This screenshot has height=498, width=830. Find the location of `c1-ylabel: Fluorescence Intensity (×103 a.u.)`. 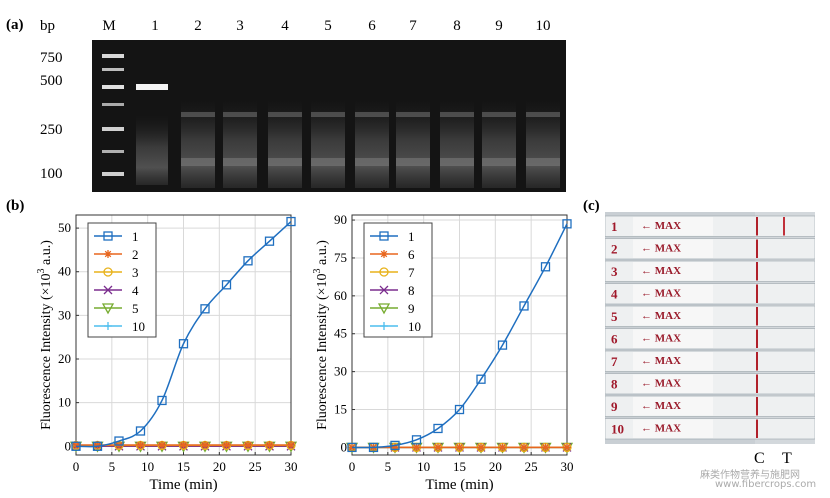

c1-ylabel: Fluorescence Intensity (×103 a.u.) is located at coordinates (321, 335).